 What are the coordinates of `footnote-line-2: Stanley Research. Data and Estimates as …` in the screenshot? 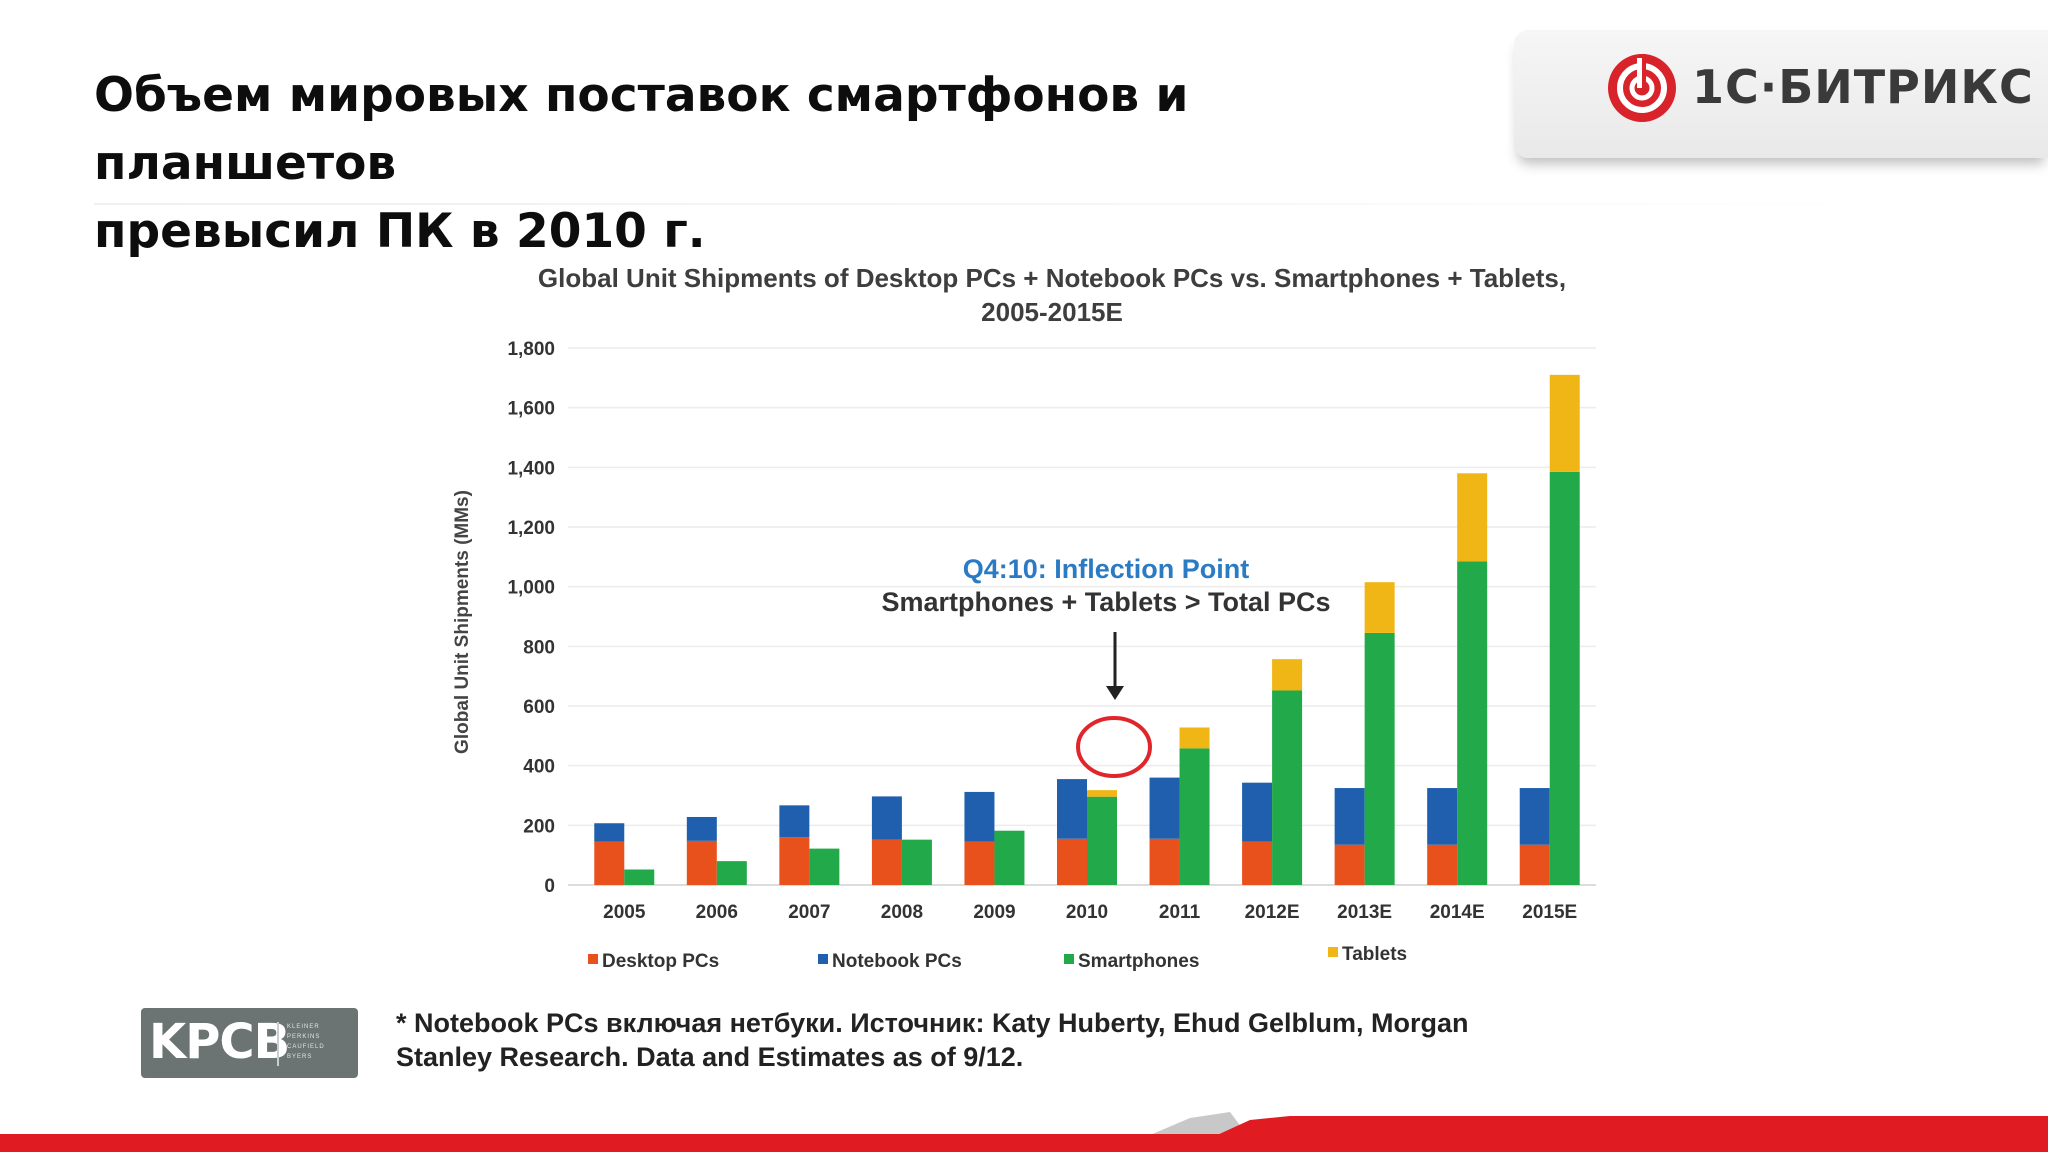 It's located at (710, 1057).